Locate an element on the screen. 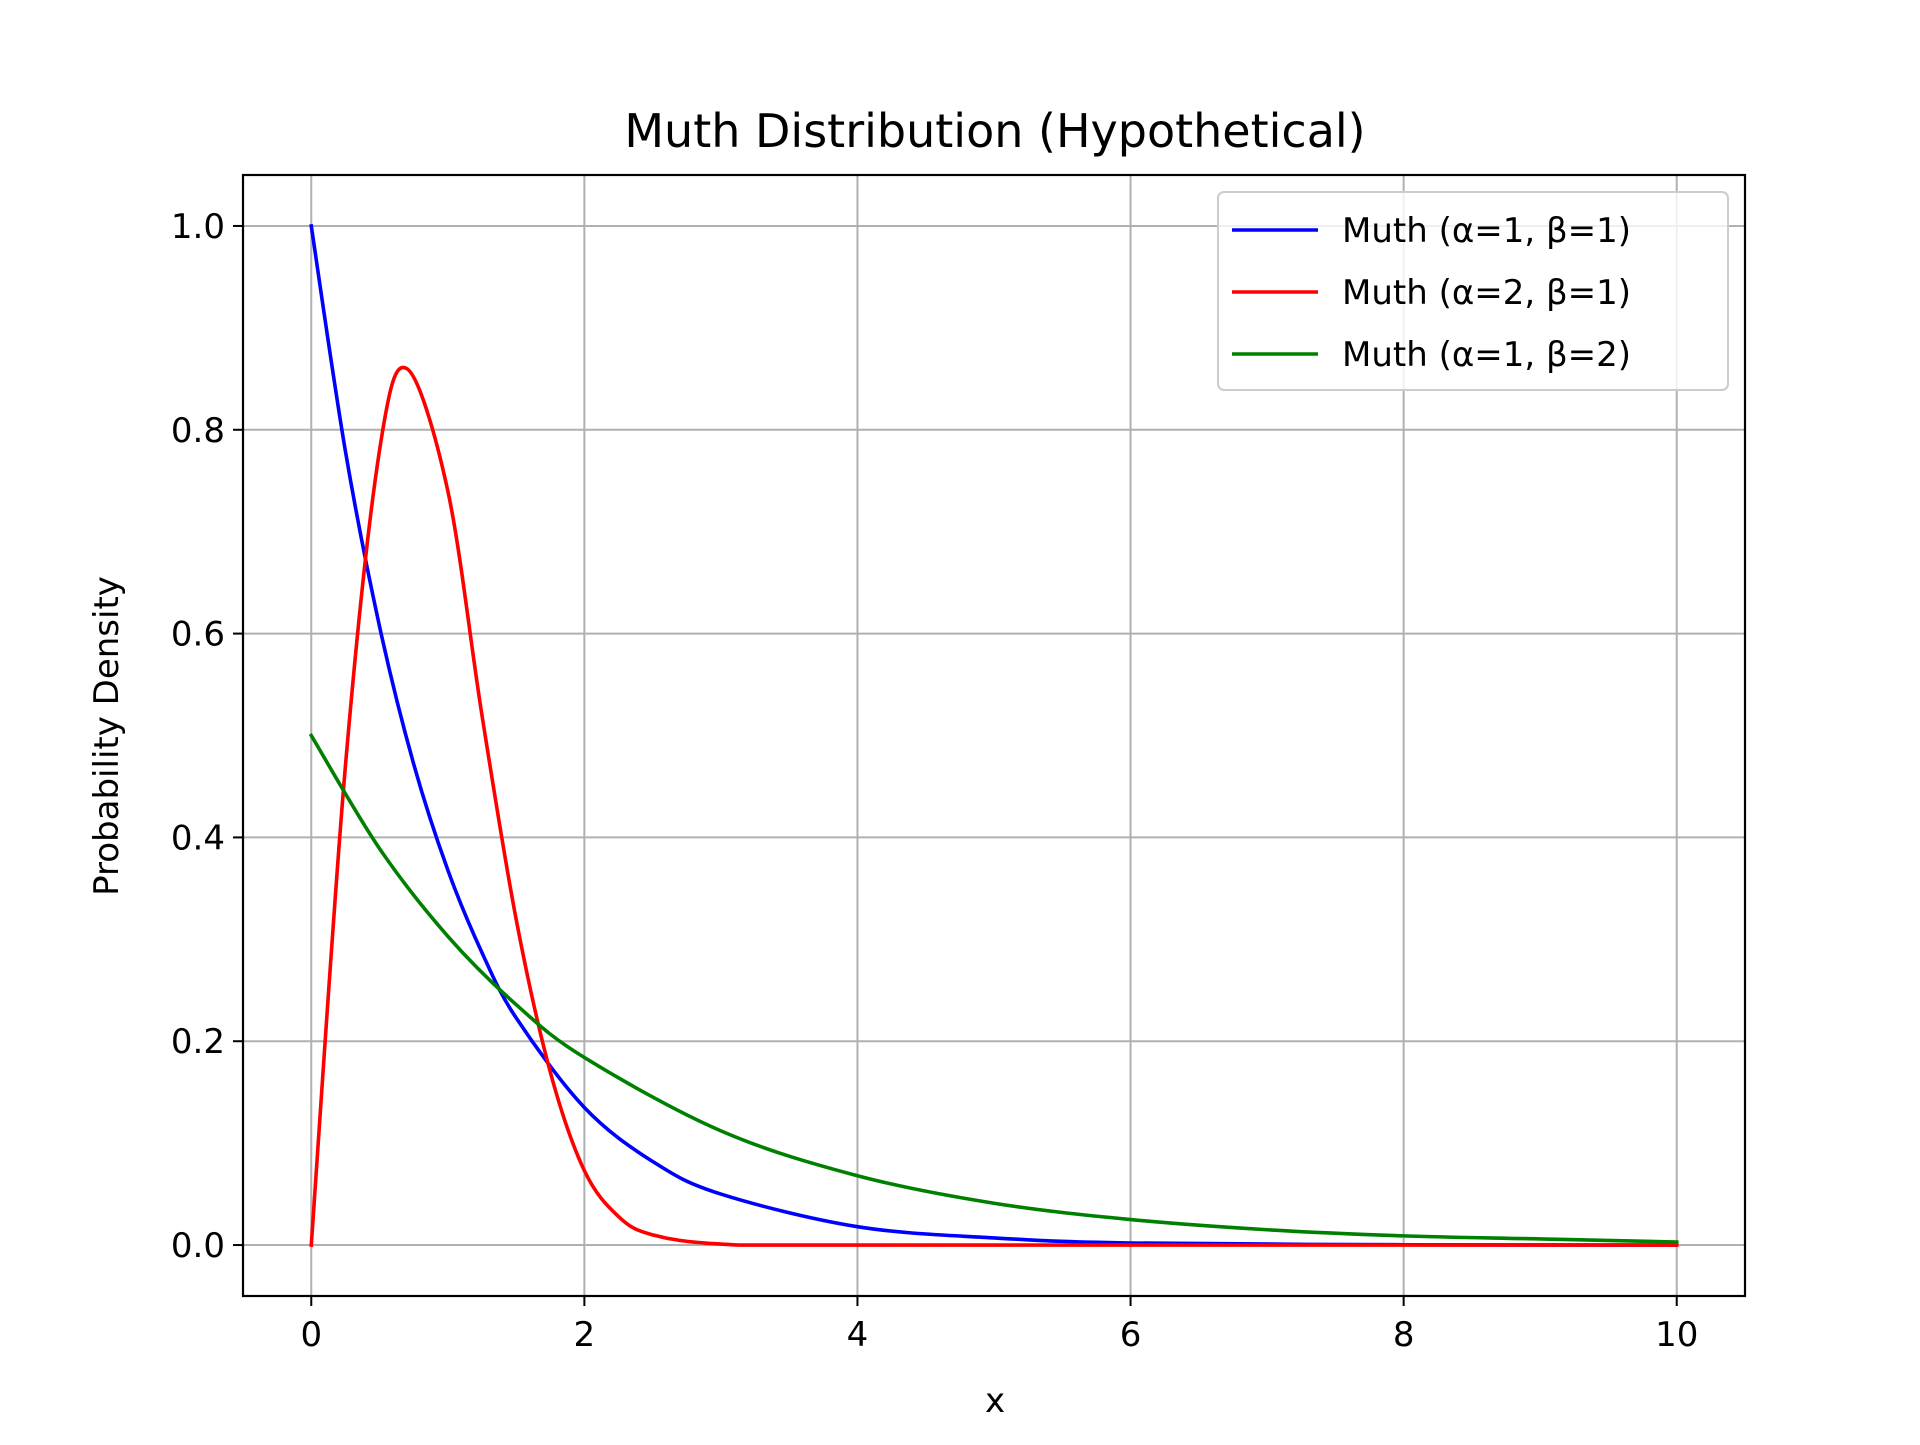  x-tick-label: 2 is located at coordinates (585, 1335).